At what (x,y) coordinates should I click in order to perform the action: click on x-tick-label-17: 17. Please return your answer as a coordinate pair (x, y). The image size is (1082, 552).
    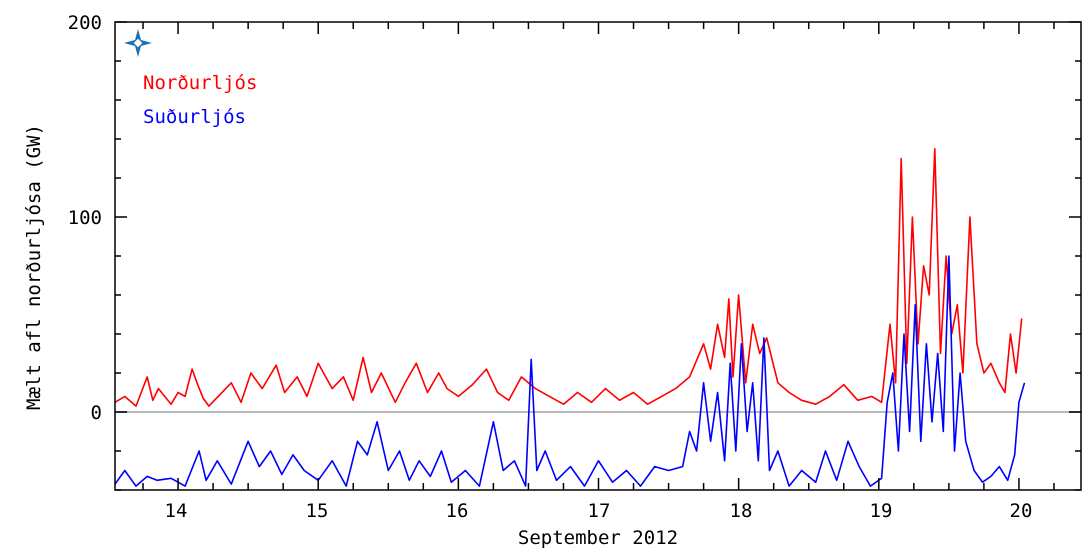
    Looking at the image, I should click on (599, 511).